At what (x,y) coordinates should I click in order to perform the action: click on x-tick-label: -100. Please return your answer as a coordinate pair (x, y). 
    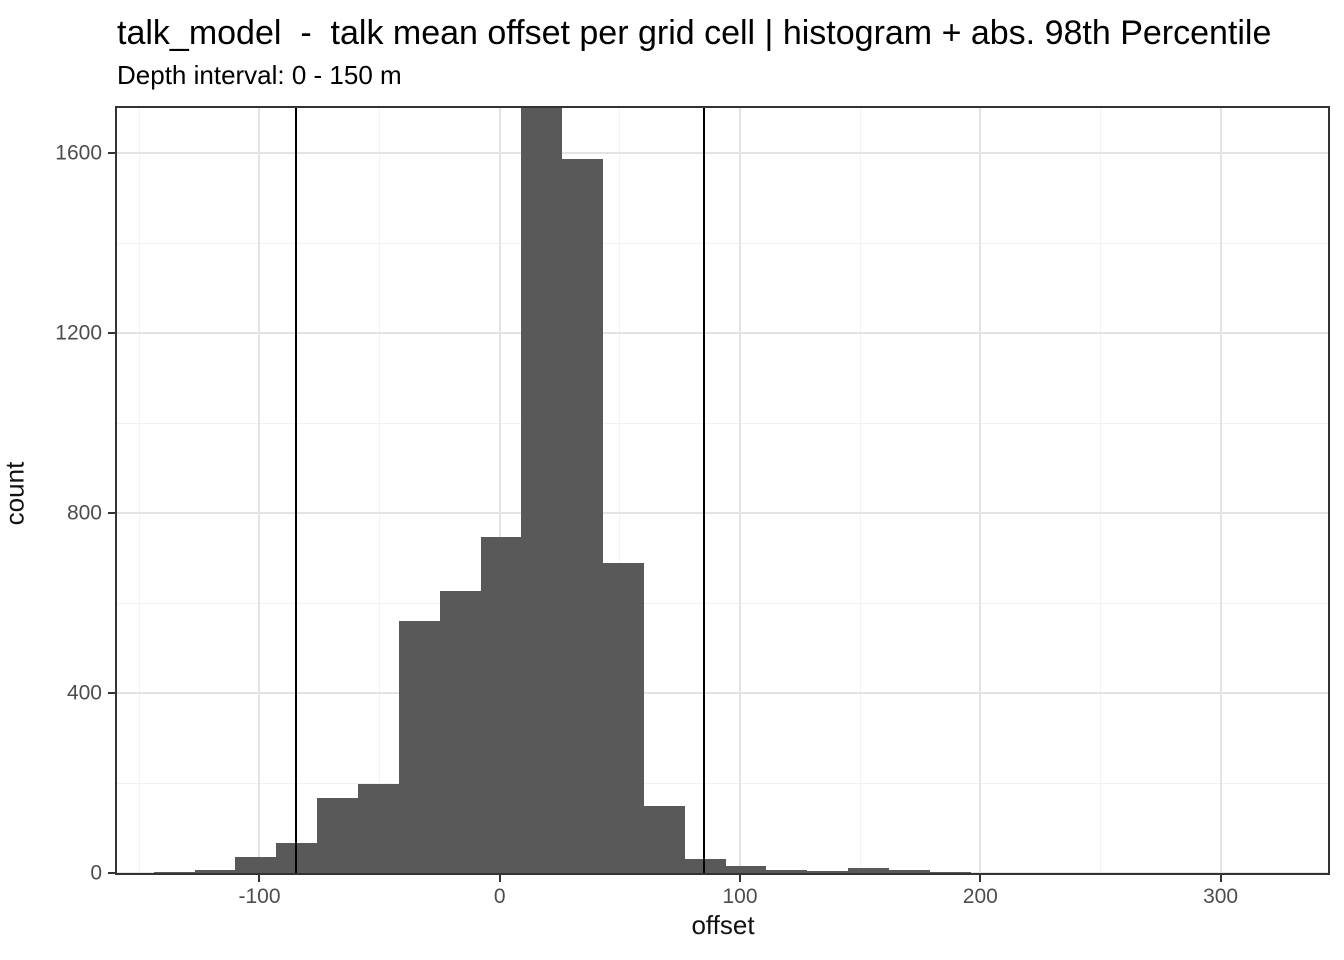
    Looking at the image, I should click on (259, 896).